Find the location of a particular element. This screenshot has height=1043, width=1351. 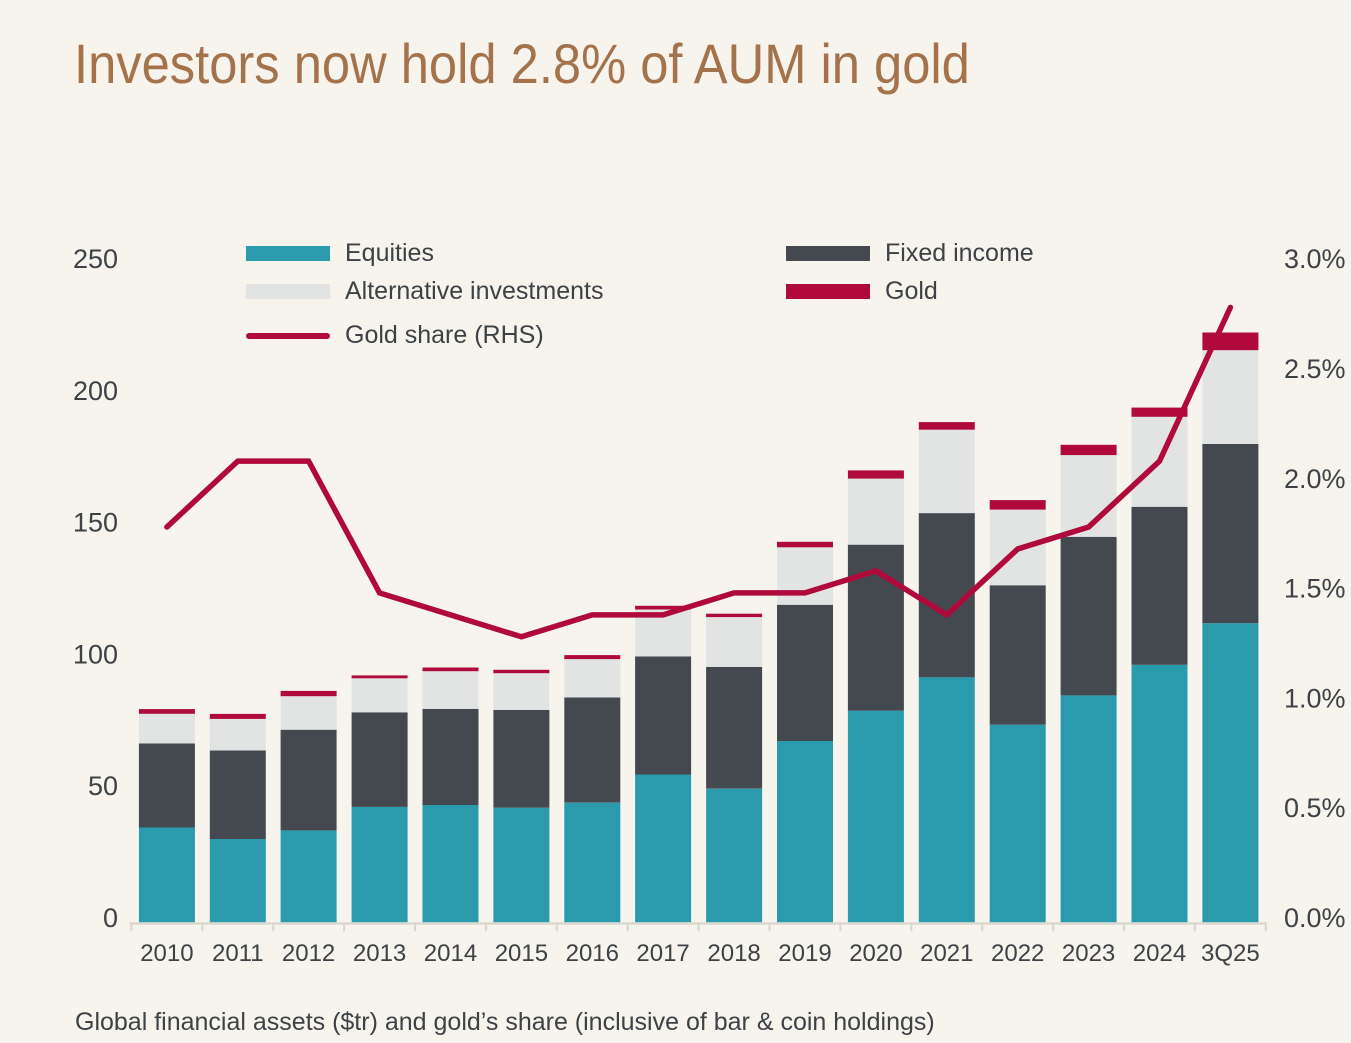

right-axis-label: 3.0% is located at coordinates (1315, 259).